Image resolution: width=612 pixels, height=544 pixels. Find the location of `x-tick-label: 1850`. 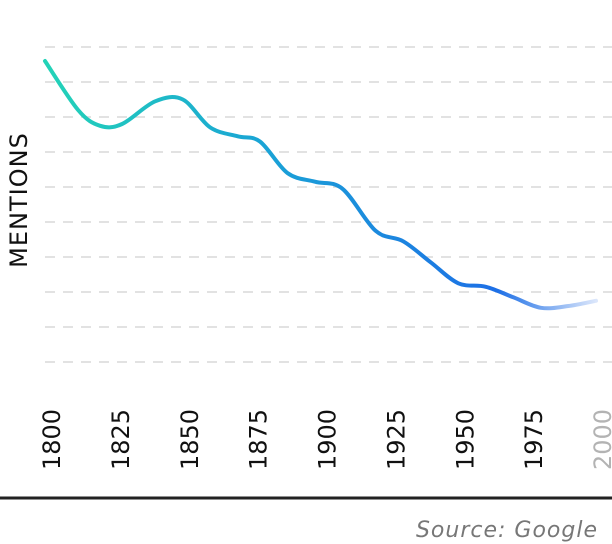

x-tick-label: 1850 is located at coordinates (190, 439).